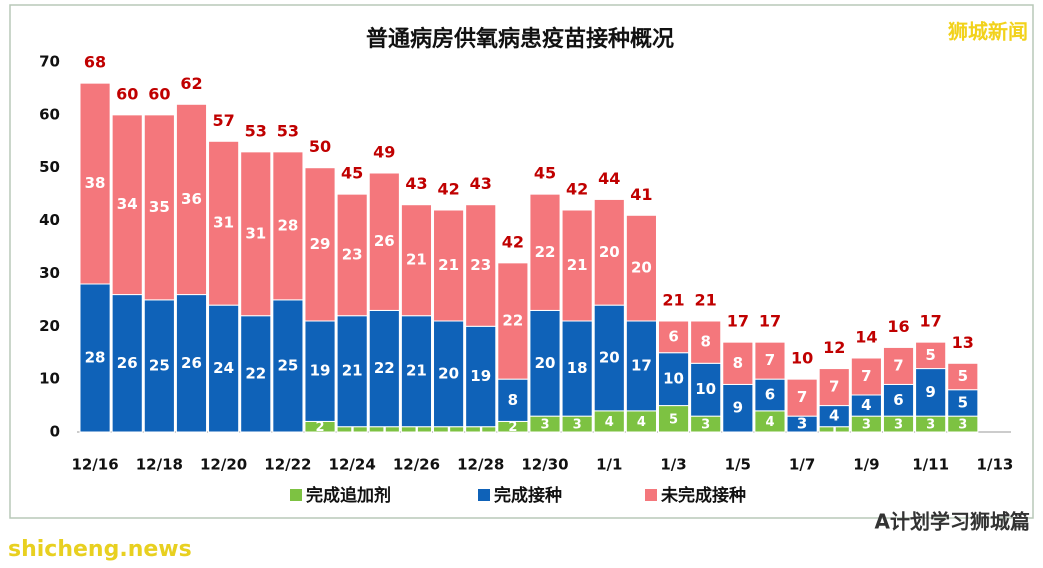 The width and height of the screenshot is (1043, 568). Describe the element at coordinates (288, 130) in the screenshot. I see `total-label: 53` at that location.